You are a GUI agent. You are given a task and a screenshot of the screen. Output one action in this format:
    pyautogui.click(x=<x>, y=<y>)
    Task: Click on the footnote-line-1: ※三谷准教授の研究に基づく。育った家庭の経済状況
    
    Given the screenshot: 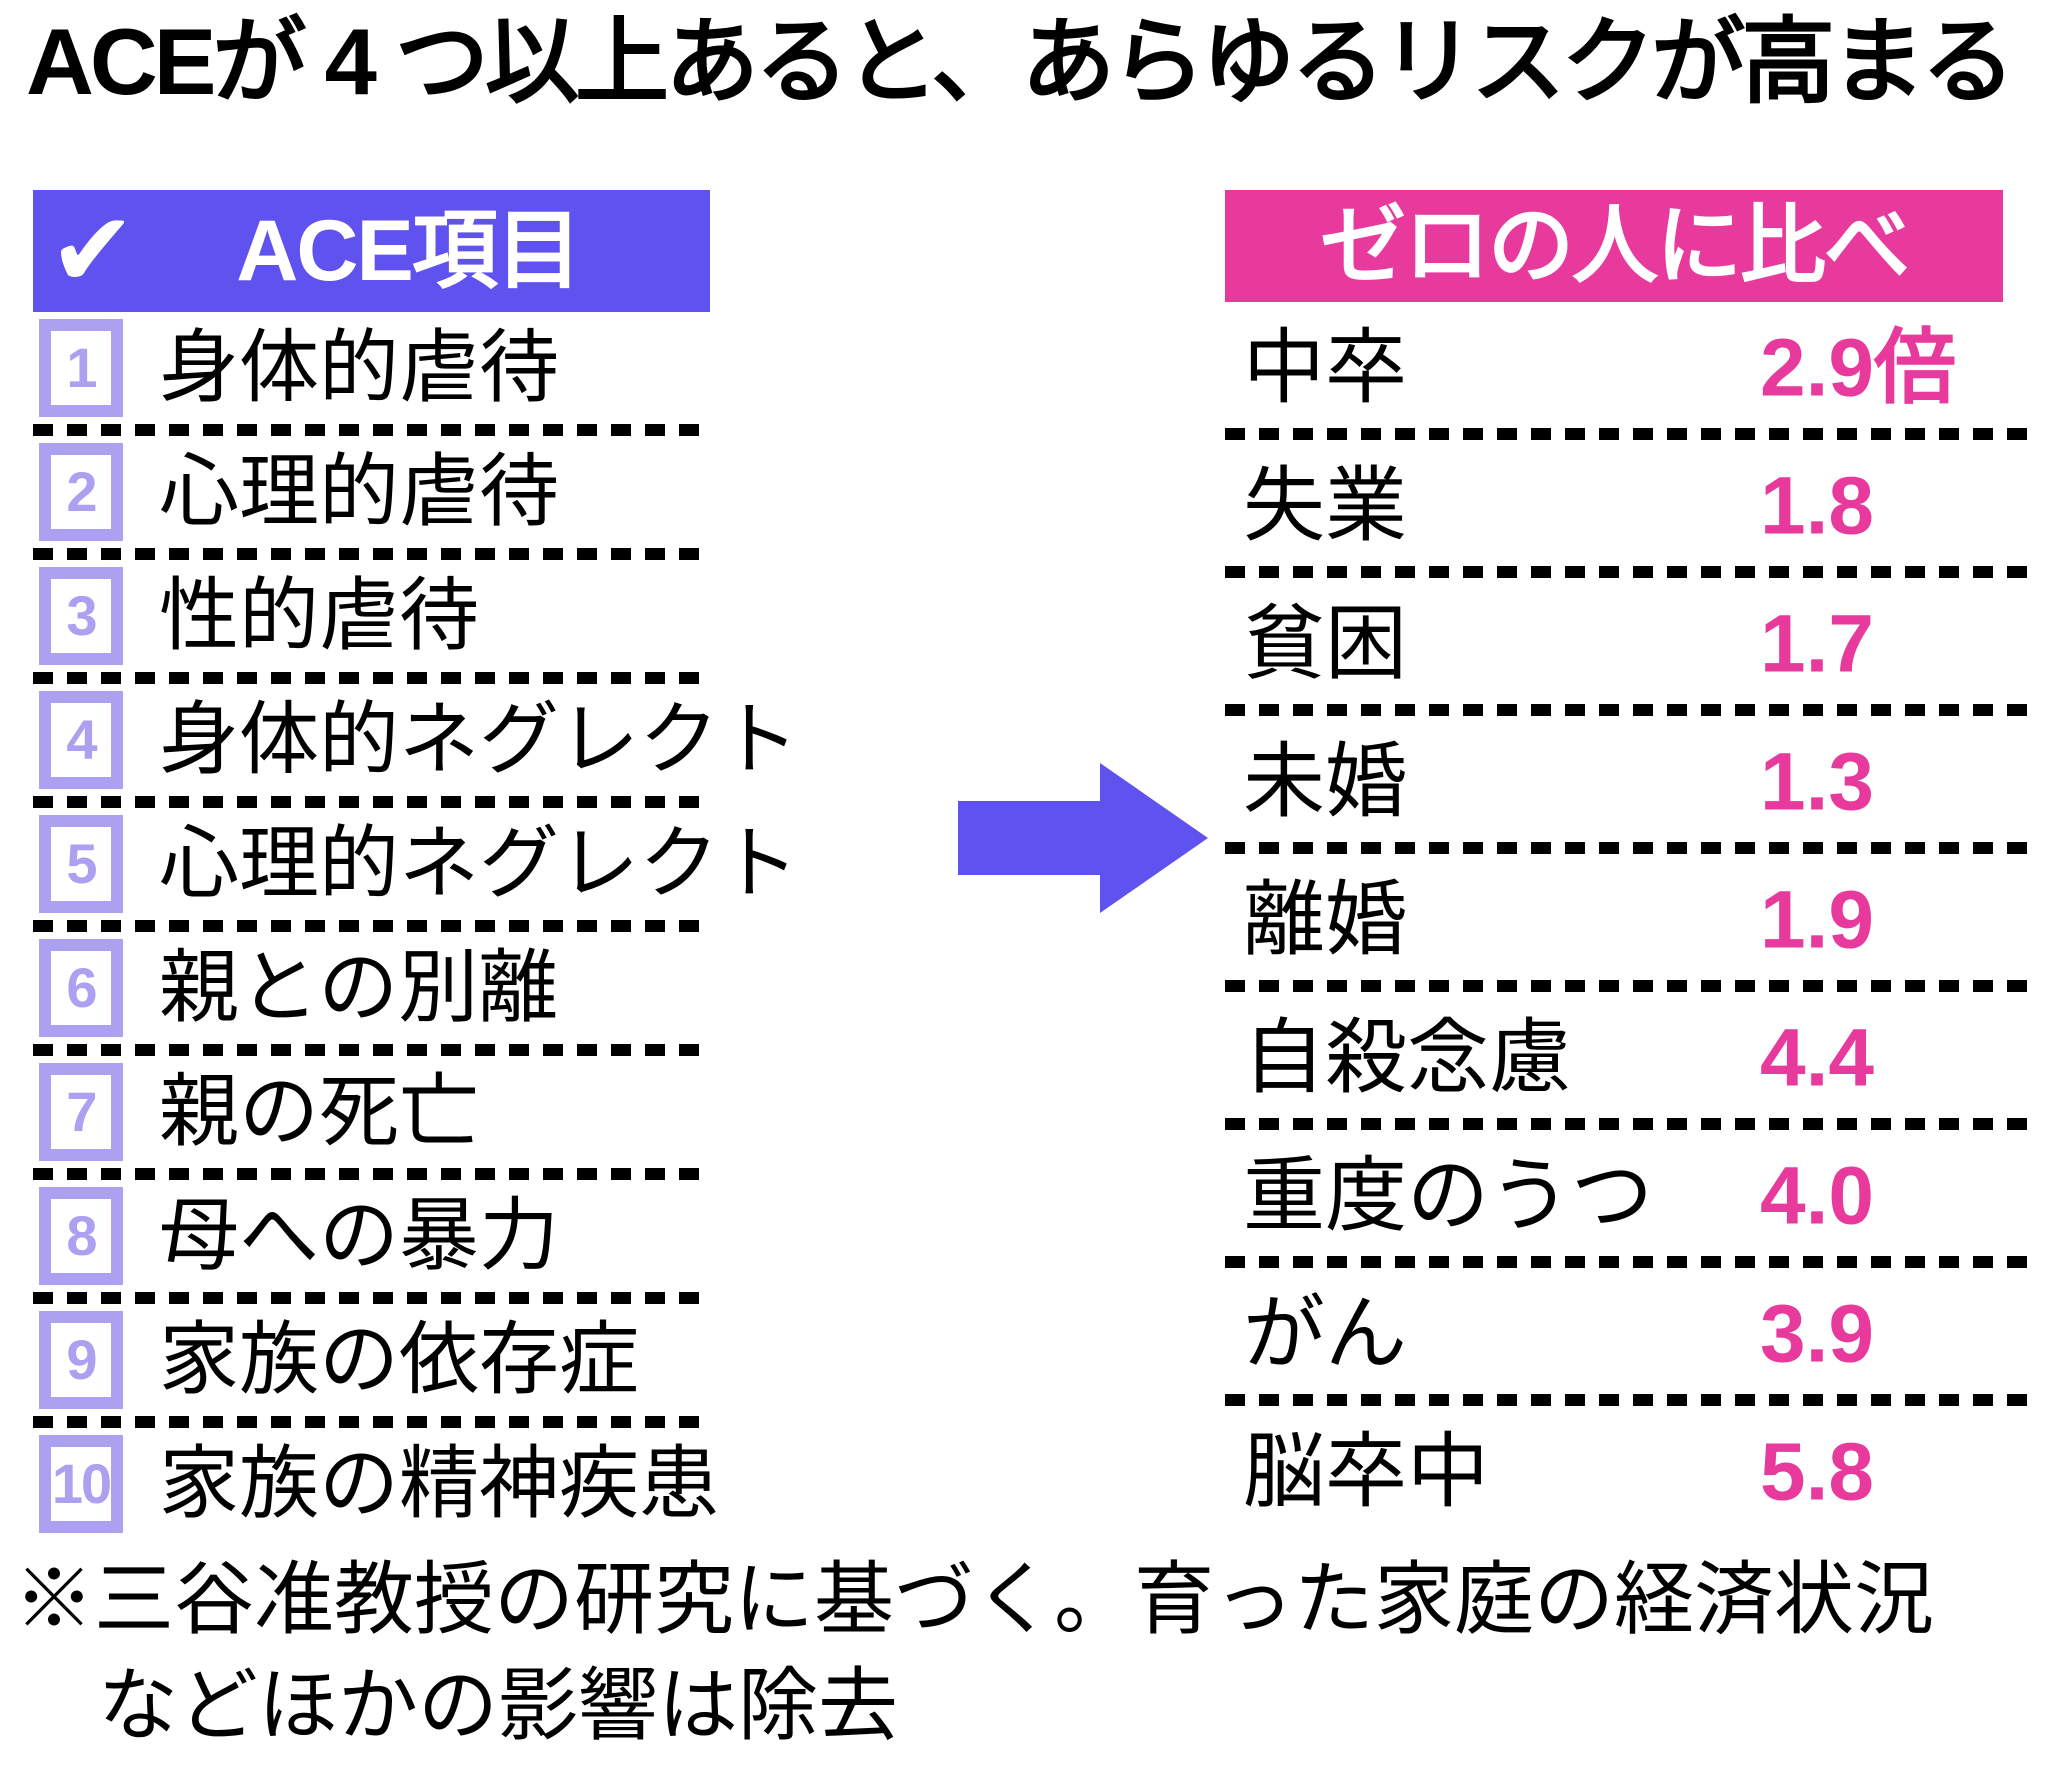 What is the action you would take?
    pyautogui.click(x=974, y=1601)
    